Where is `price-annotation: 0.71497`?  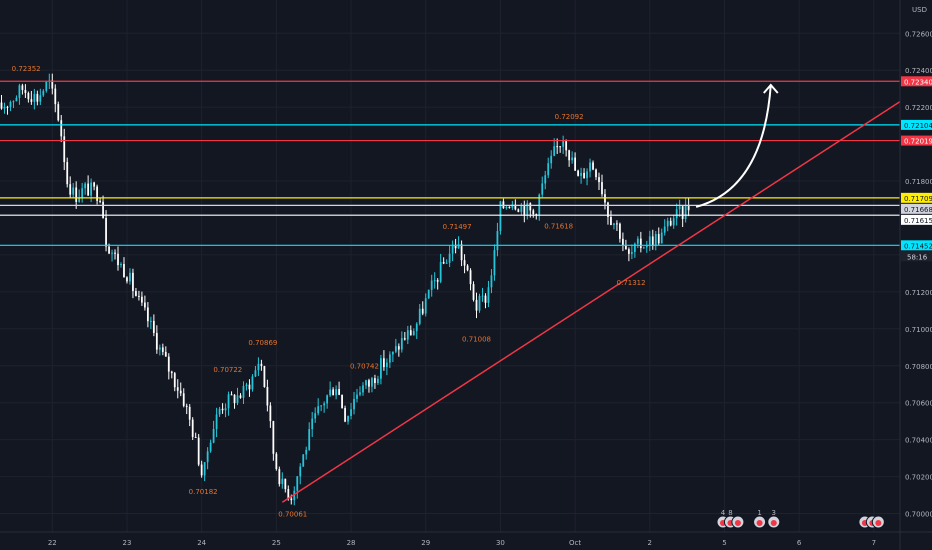
price-annotation: 0.71497 is located at coordinates (457, 227).